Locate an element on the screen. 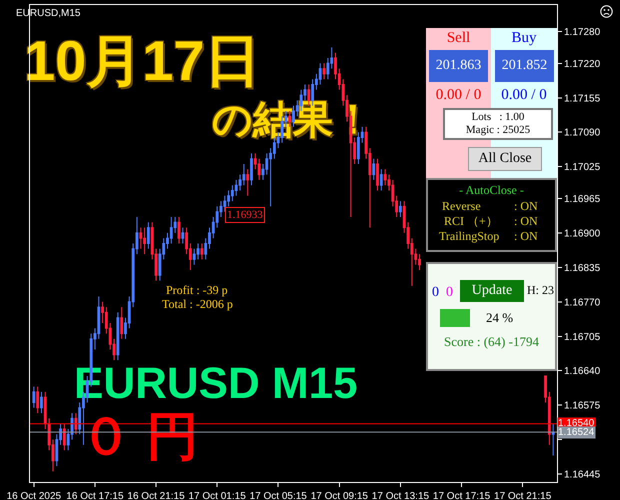 This screenshot has height=500, width=620. x-tick-label: 16 Oct 2025 is located at coordinates (34, 495).